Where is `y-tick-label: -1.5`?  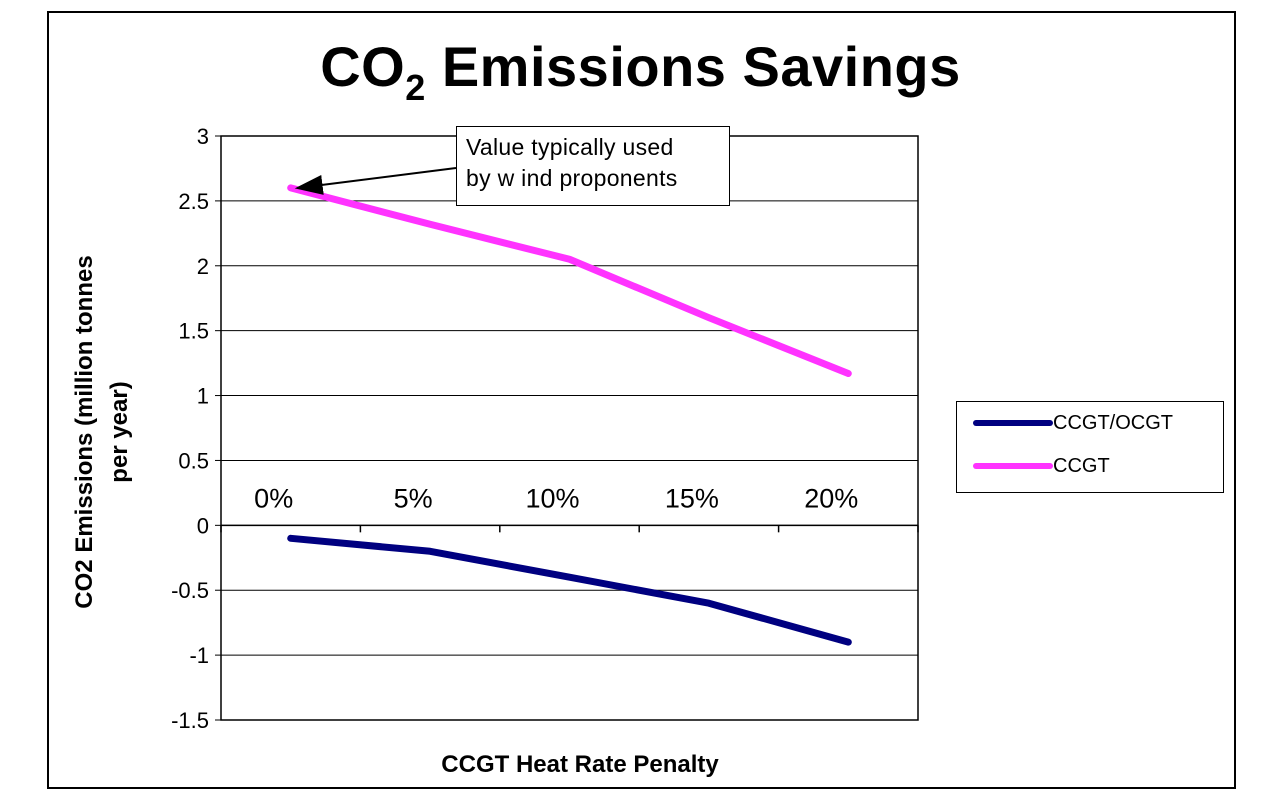 y-tick-label: -1.5 is located at coordinates (190, 720).